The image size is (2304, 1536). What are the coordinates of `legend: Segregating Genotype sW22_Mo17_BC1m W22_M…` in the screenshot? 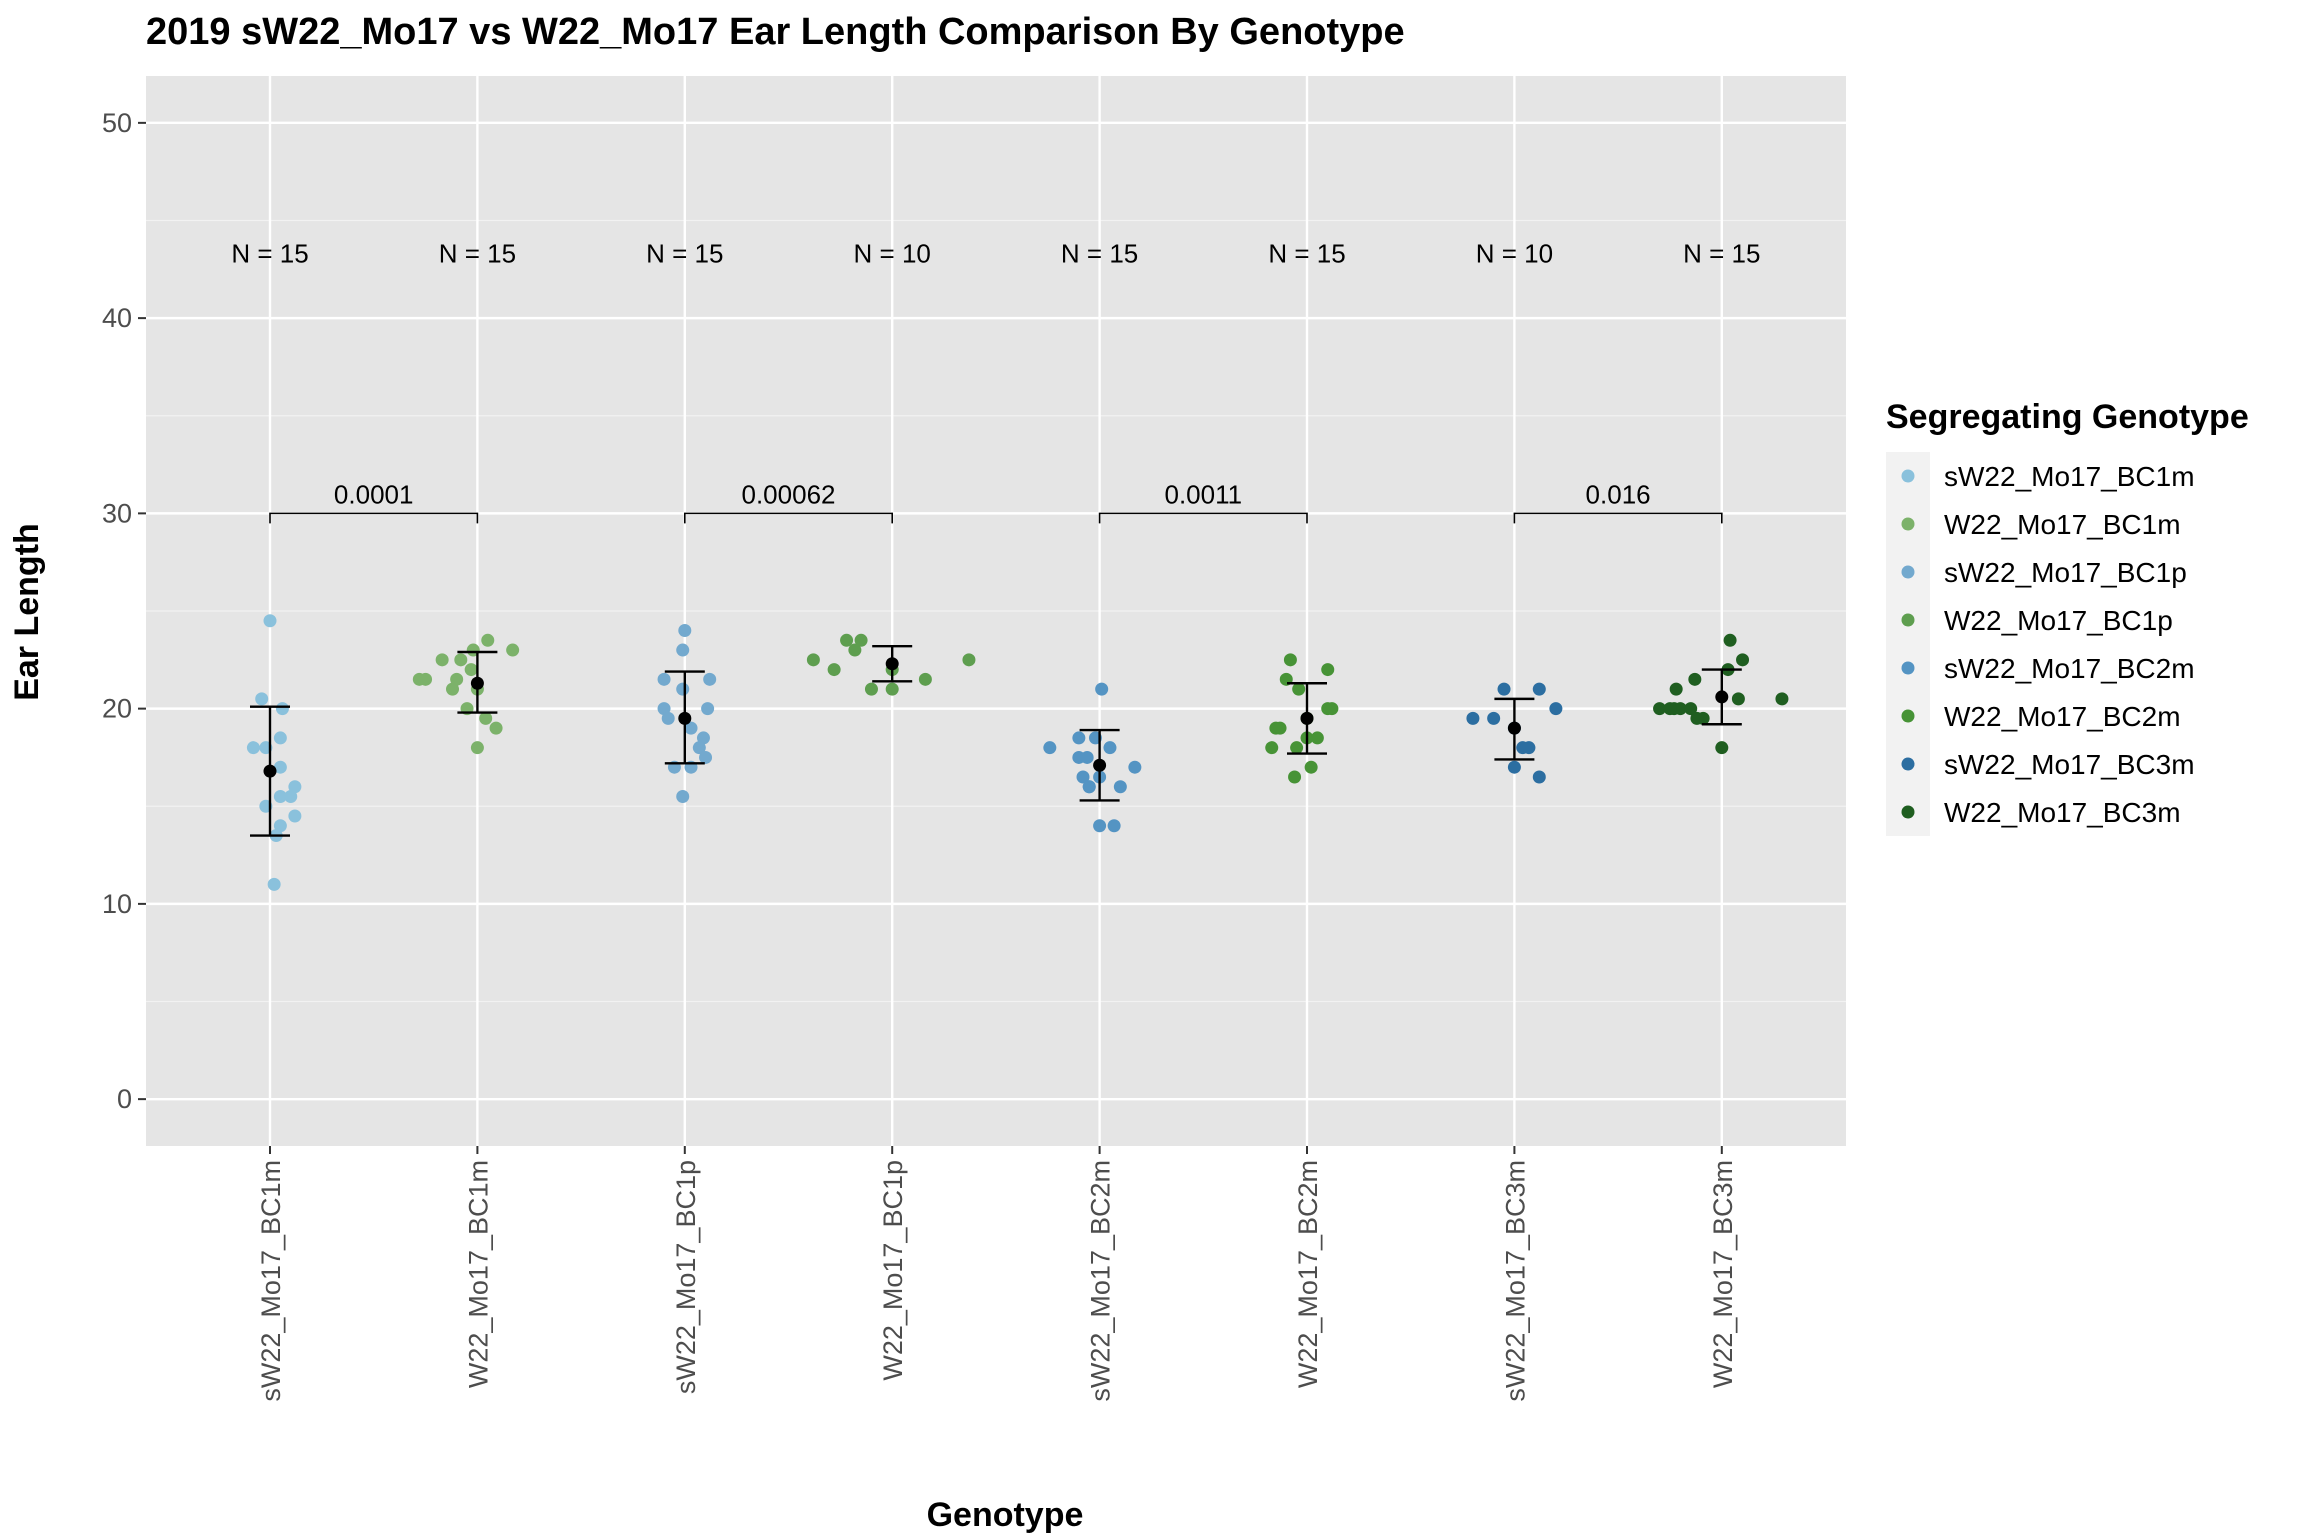 It's located at (2067, 617).